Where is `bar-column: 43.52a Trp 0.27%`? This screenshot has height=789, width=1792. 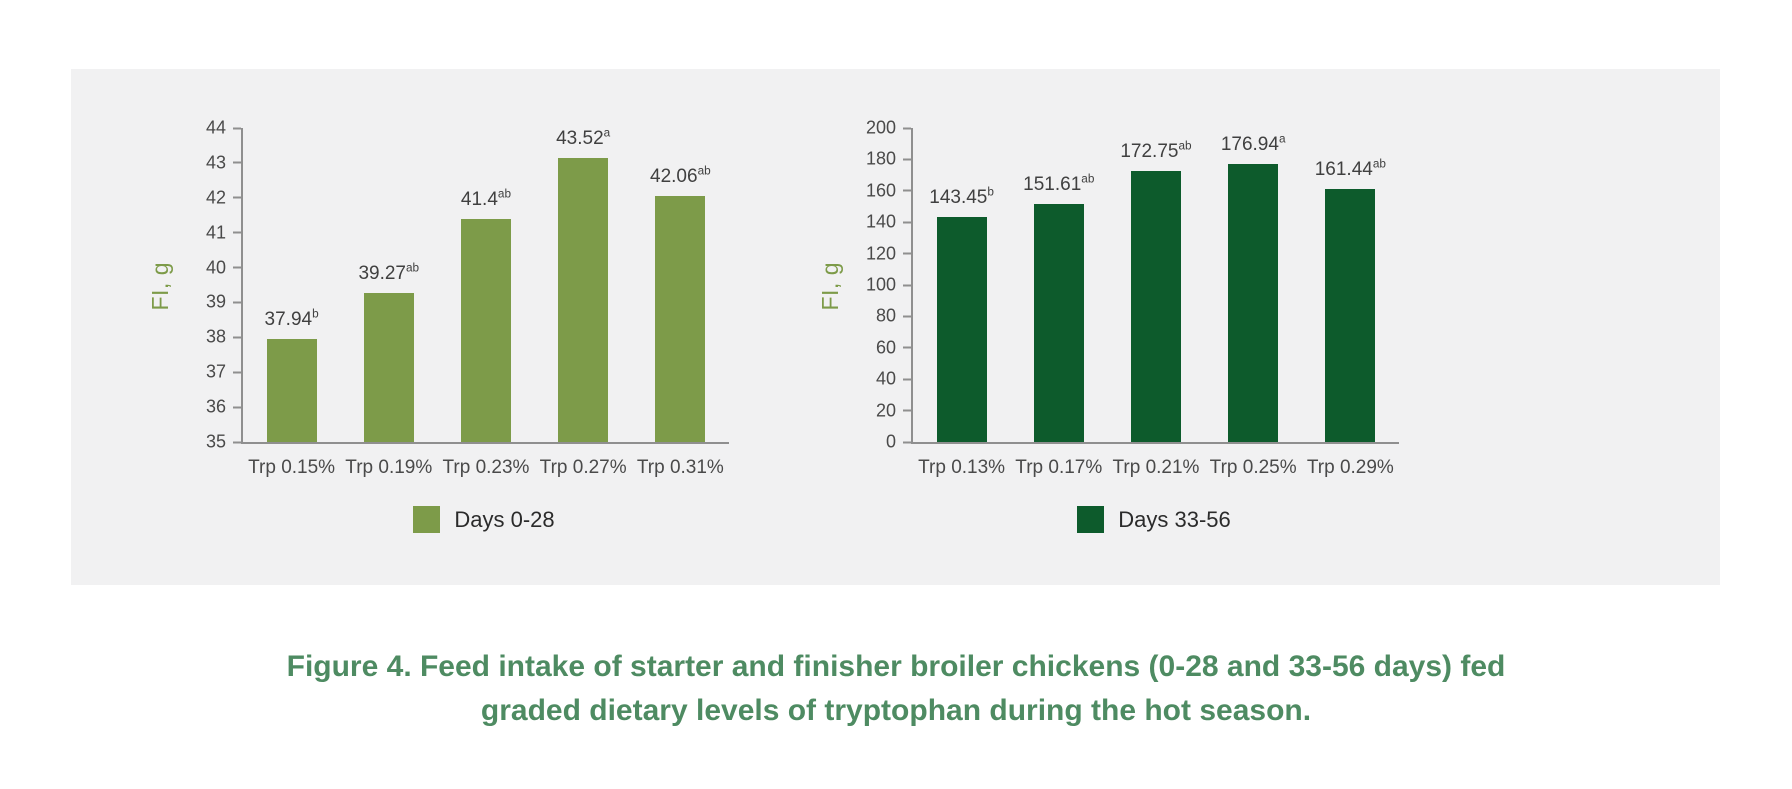
bar-column: 43.52a Trp 0.27% is located at coordinates (583, 302).